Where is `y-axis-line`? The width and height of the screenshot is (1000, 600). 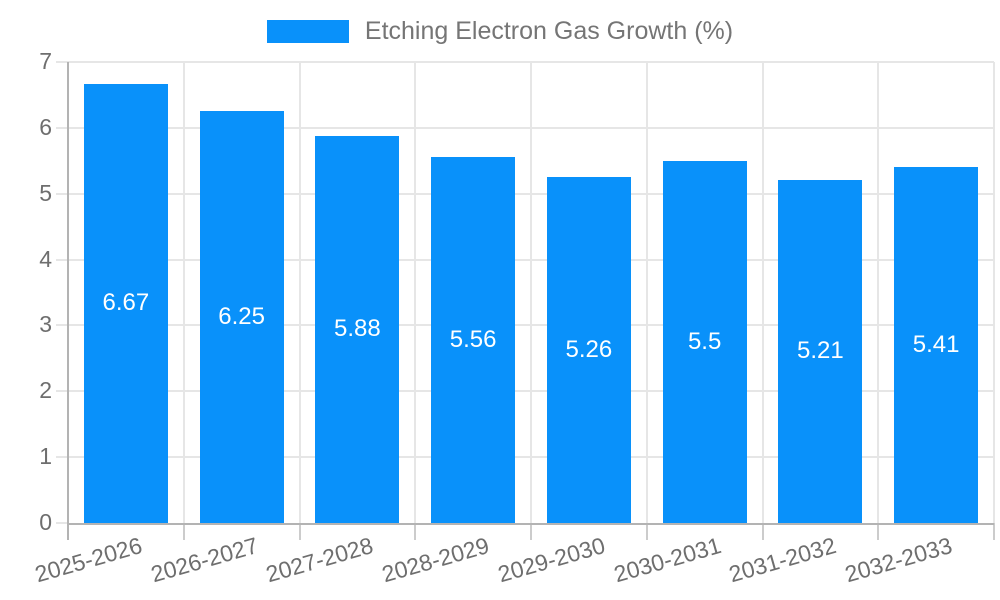
y-axis-line is located at coordinates (68, 301).